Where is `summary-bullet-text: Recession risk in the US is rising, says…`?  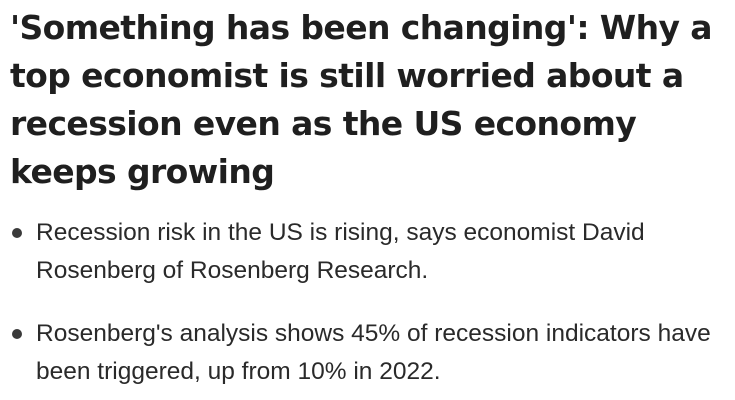
summary-bullet-text: Recession risk in the US is rising, says… is located at coordinates (340, 251).